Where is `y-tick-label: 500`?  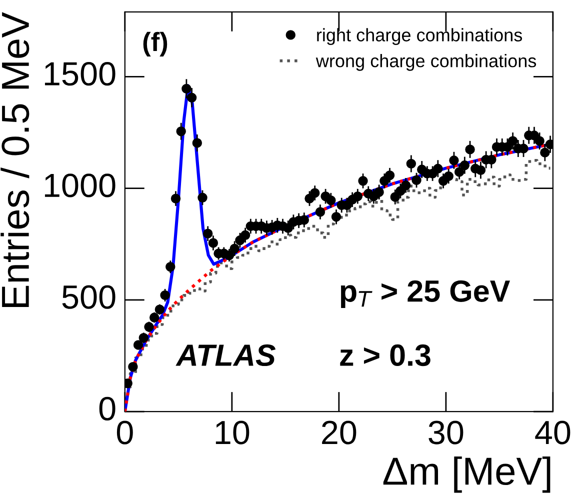
y-tick-label: 500 is located at coordinates (89, 297).